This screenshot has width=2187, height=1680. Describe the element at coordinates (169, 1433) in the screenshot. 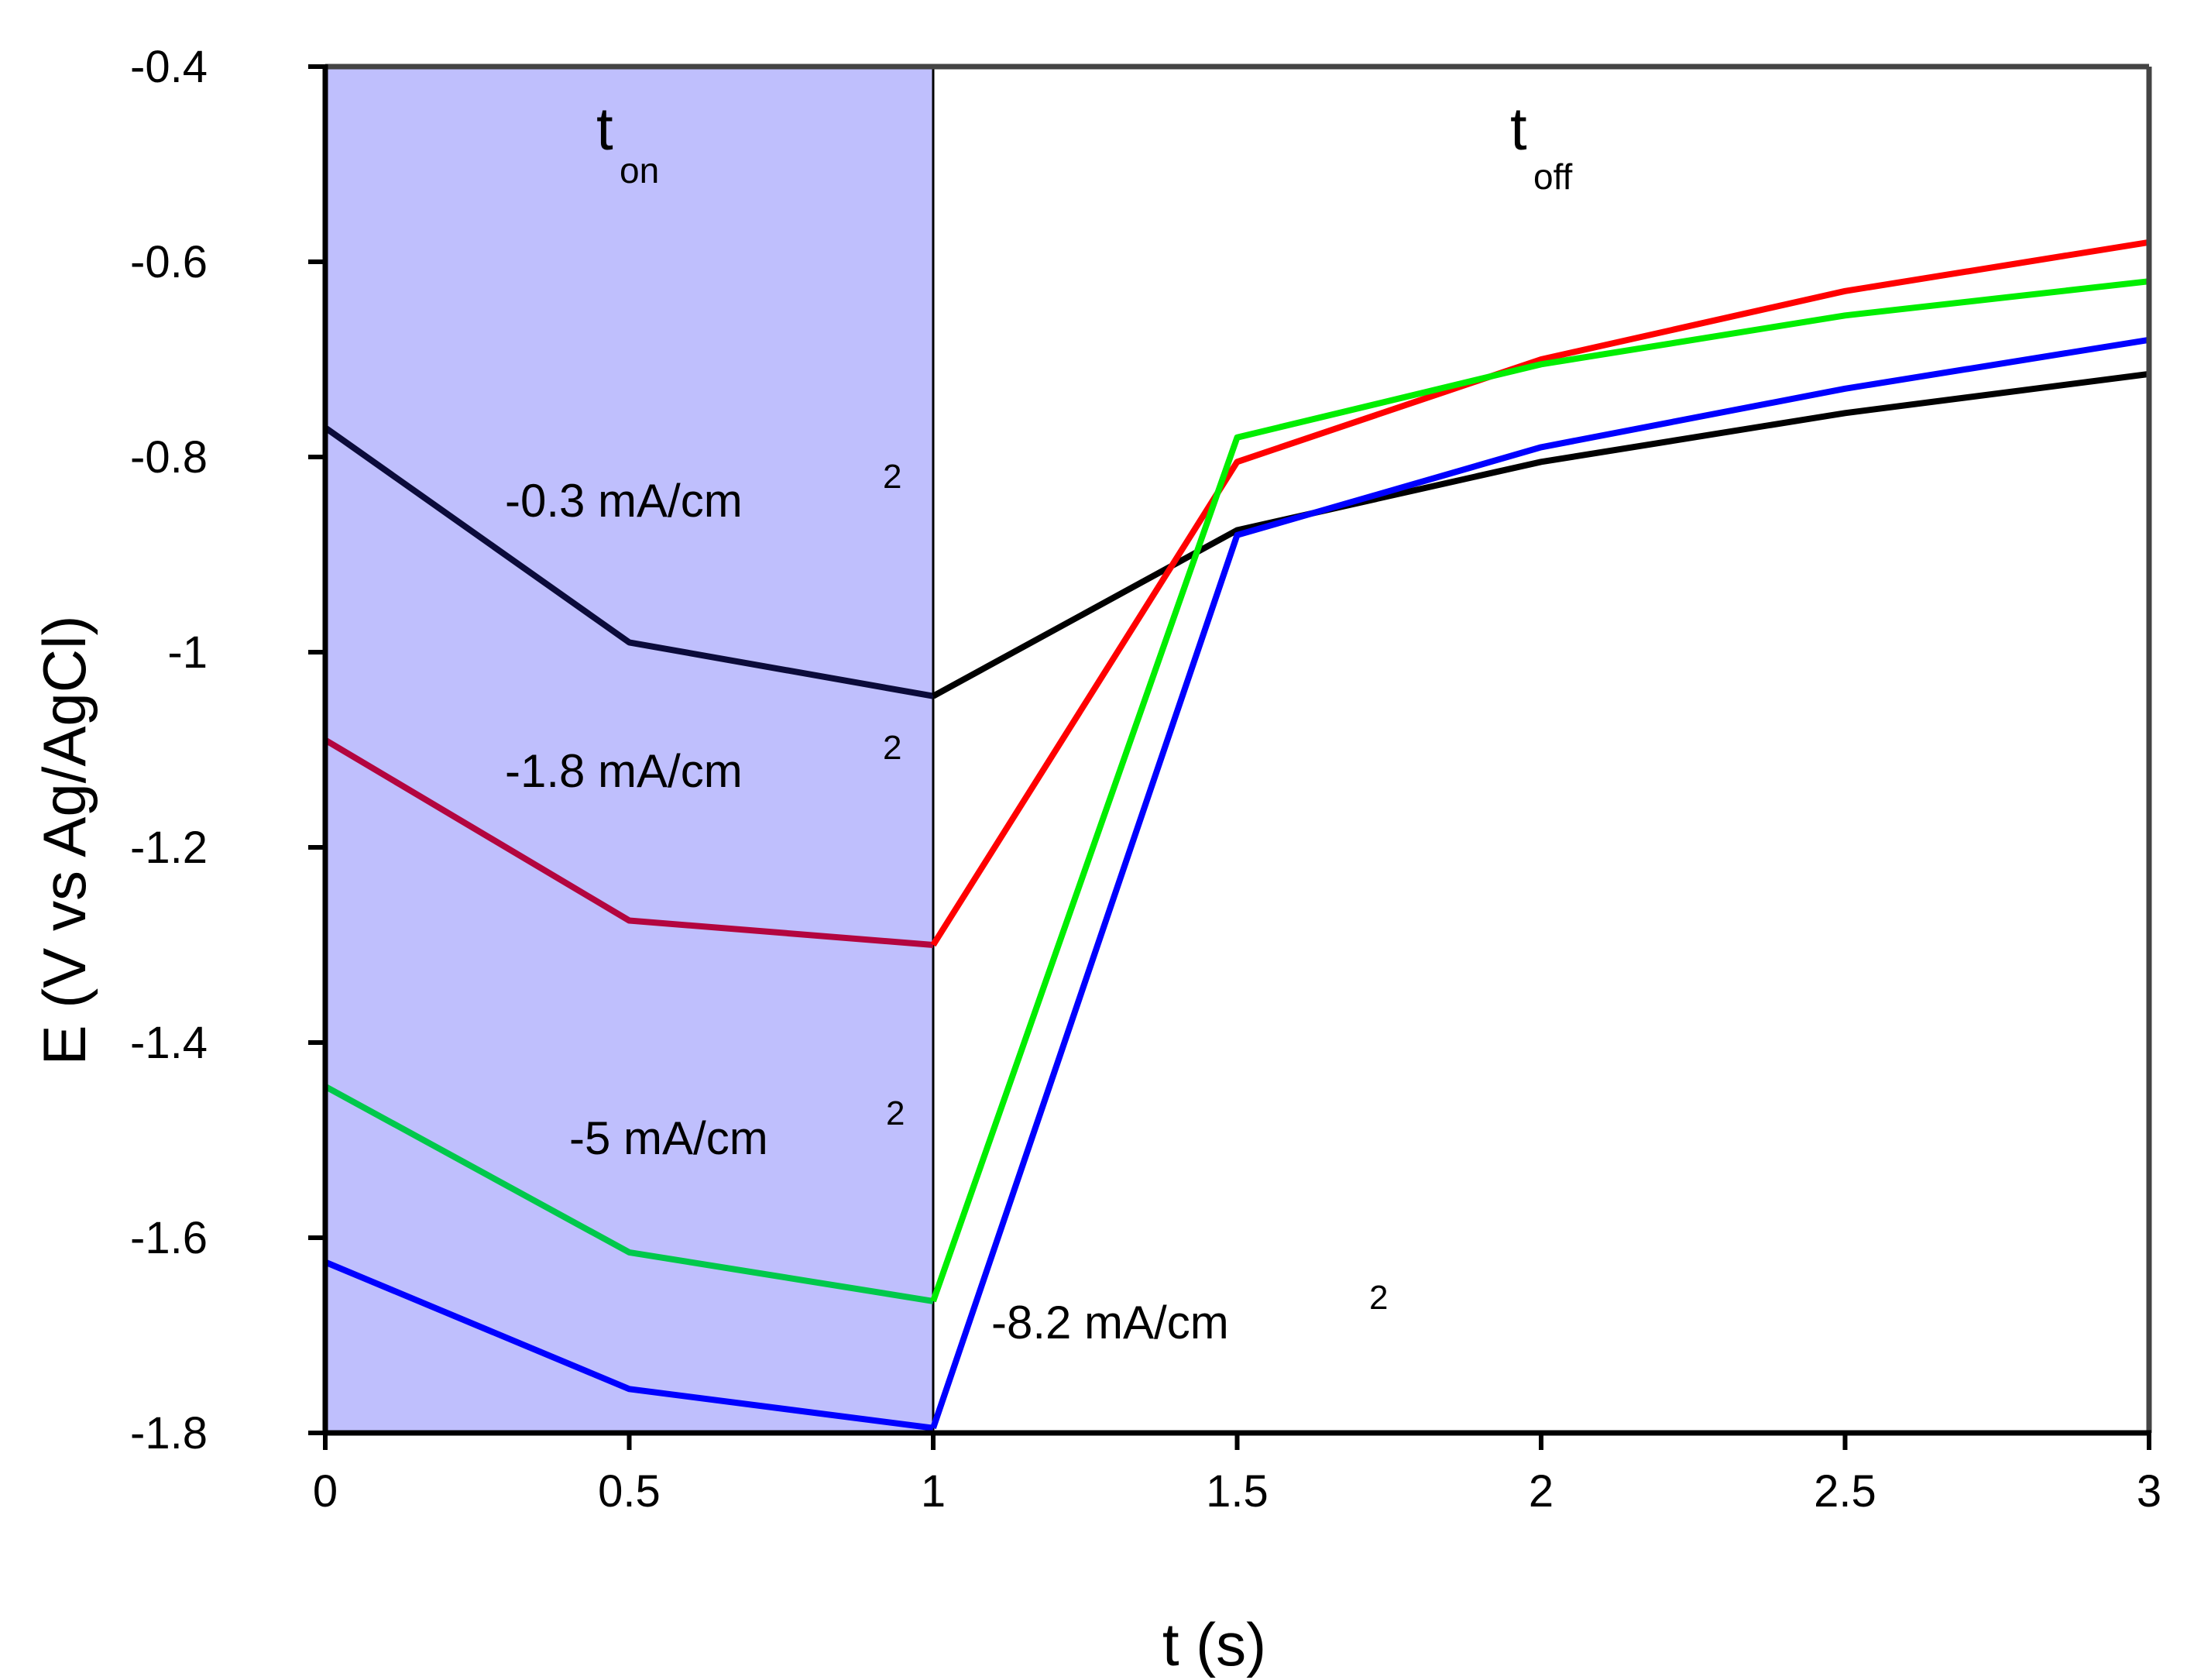

I see `y-tick-label: -1.8` at that location.